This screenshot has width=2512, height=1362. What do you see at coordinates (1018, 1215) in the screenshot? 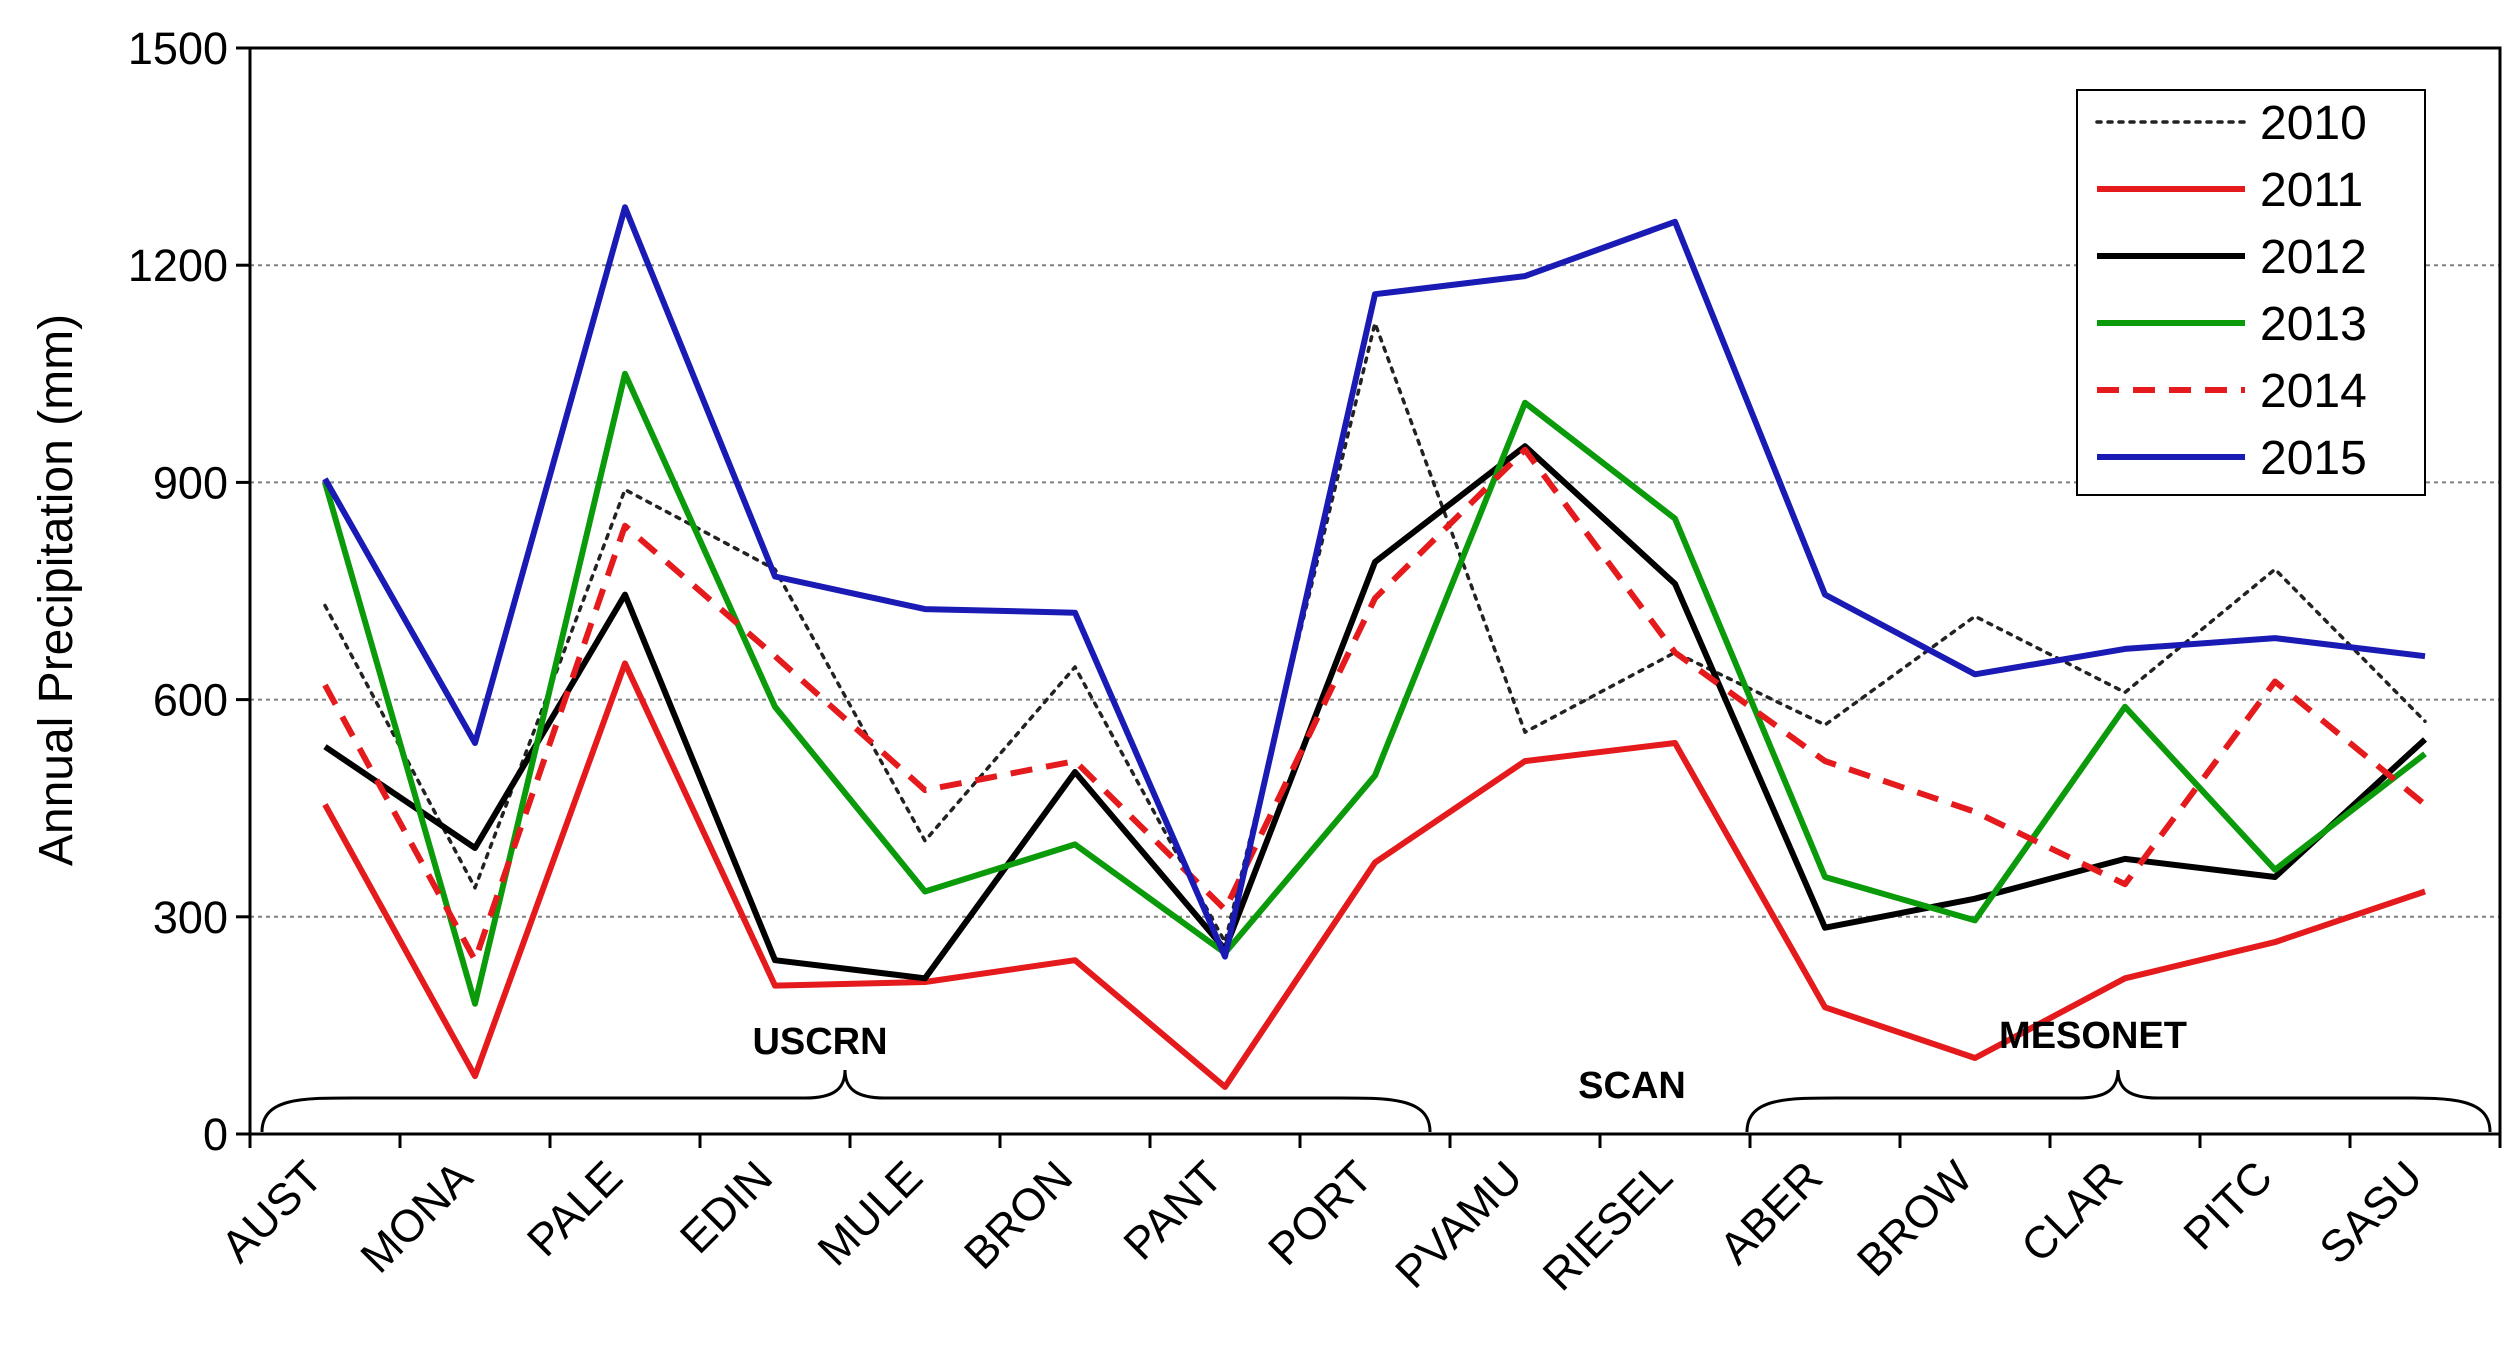
I see `x-tick-label: BRON` at bounding box center [1018, 1215].